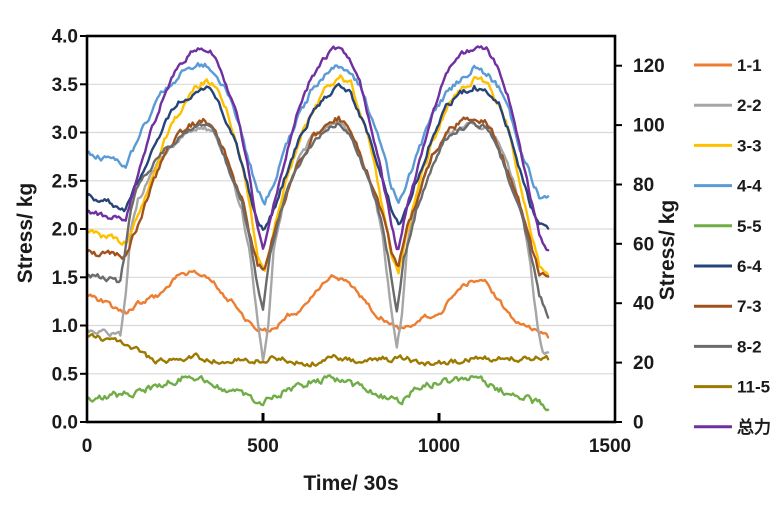 Image resolution: width=780 pixels, height=515 pixels. I want to click on legend-label-11-5: 11-5, so click(753, 387).